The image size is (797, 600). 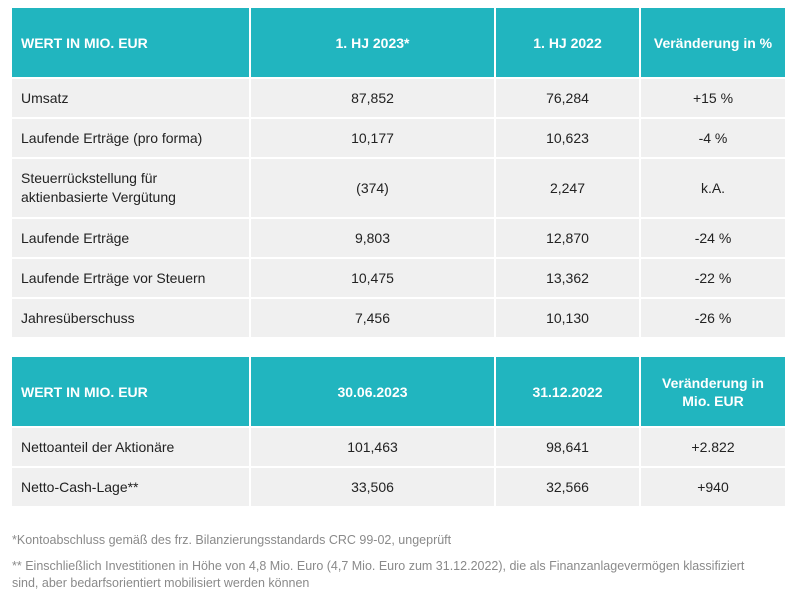 What do you see at coordinates (712, 318) in the screenshot?
I see `cell-change: -26 %` at bounding box center [712, 318].